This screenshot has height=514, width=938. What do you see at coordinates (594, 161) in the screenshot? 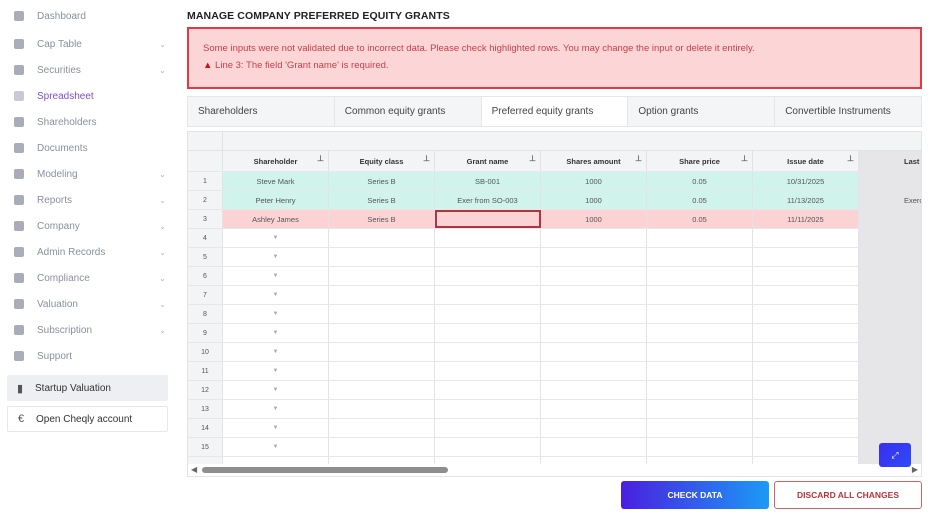
I see `column-header: Shares amount ⊥` at bounding box center [594, 161].